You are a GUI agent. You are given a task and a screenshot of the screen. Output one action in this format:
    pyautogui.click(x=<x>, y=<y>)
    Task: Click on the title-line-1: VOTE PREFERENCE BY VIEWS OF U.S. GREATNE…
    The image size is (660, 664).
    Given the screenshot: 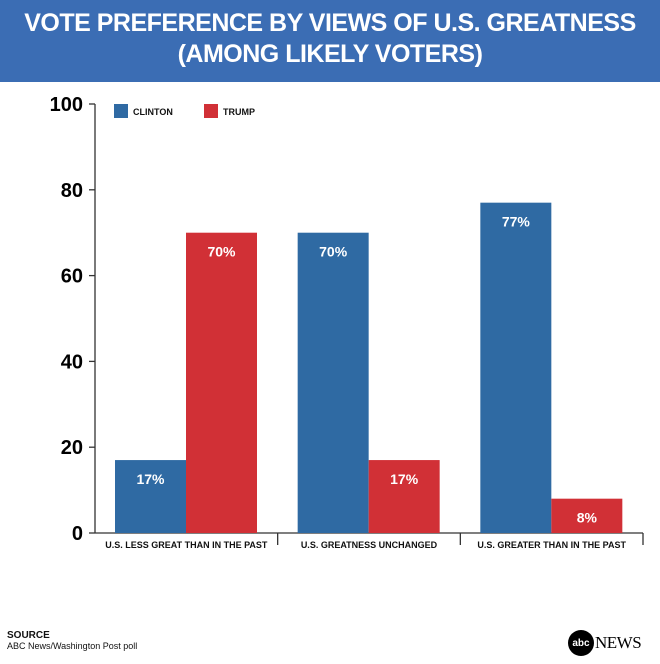 What is the action you would take?
    pyautogui.click(x=330, y=23)
    